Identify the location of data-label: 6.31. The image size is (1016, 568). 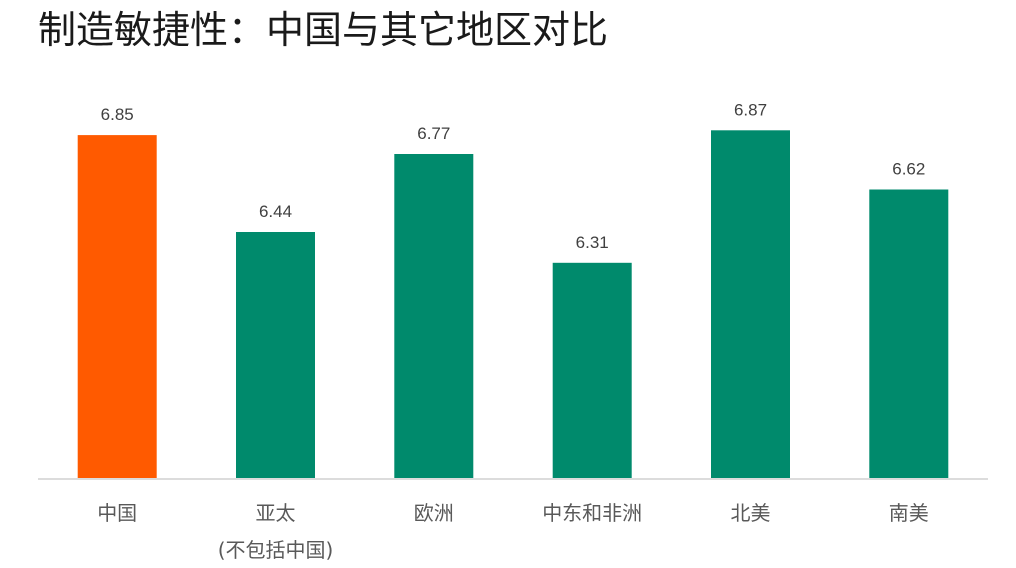
(592, 242).